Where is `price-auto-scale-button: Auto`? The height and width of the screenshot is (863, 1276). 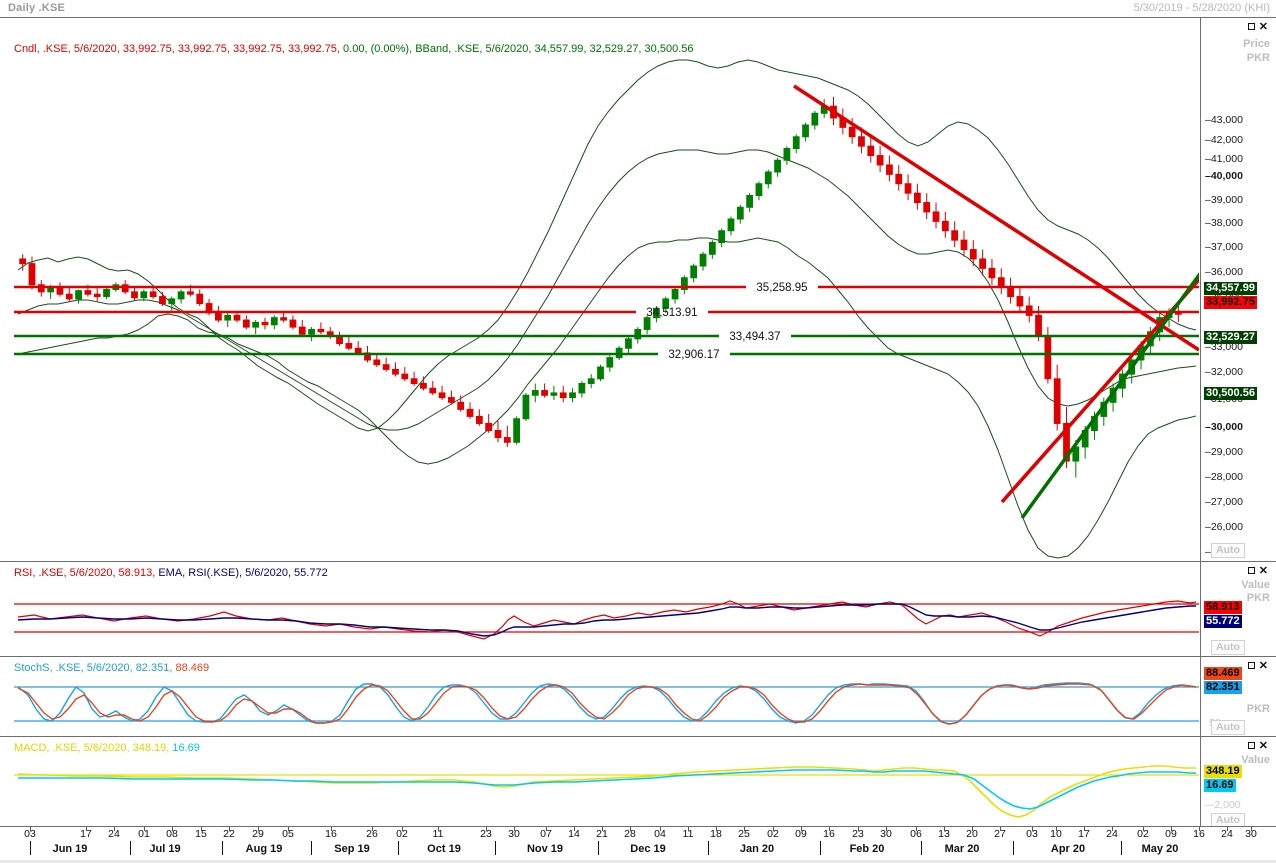 price-auto-scale-button: Auto is located at coordinates (1228, 550).